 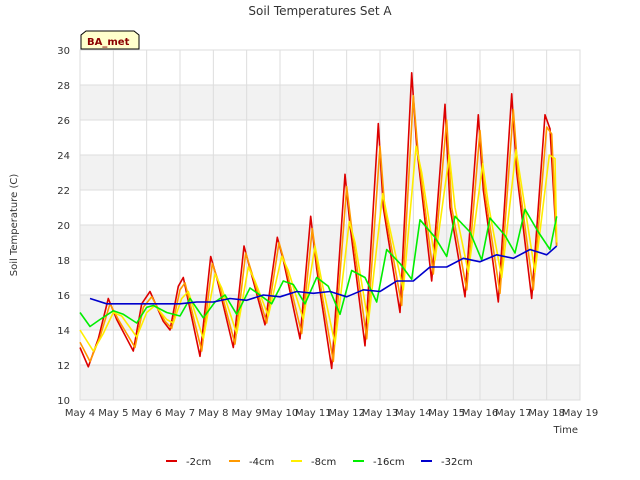 I want to click on x-tick-label: May 10, so click(x=280, y=413).